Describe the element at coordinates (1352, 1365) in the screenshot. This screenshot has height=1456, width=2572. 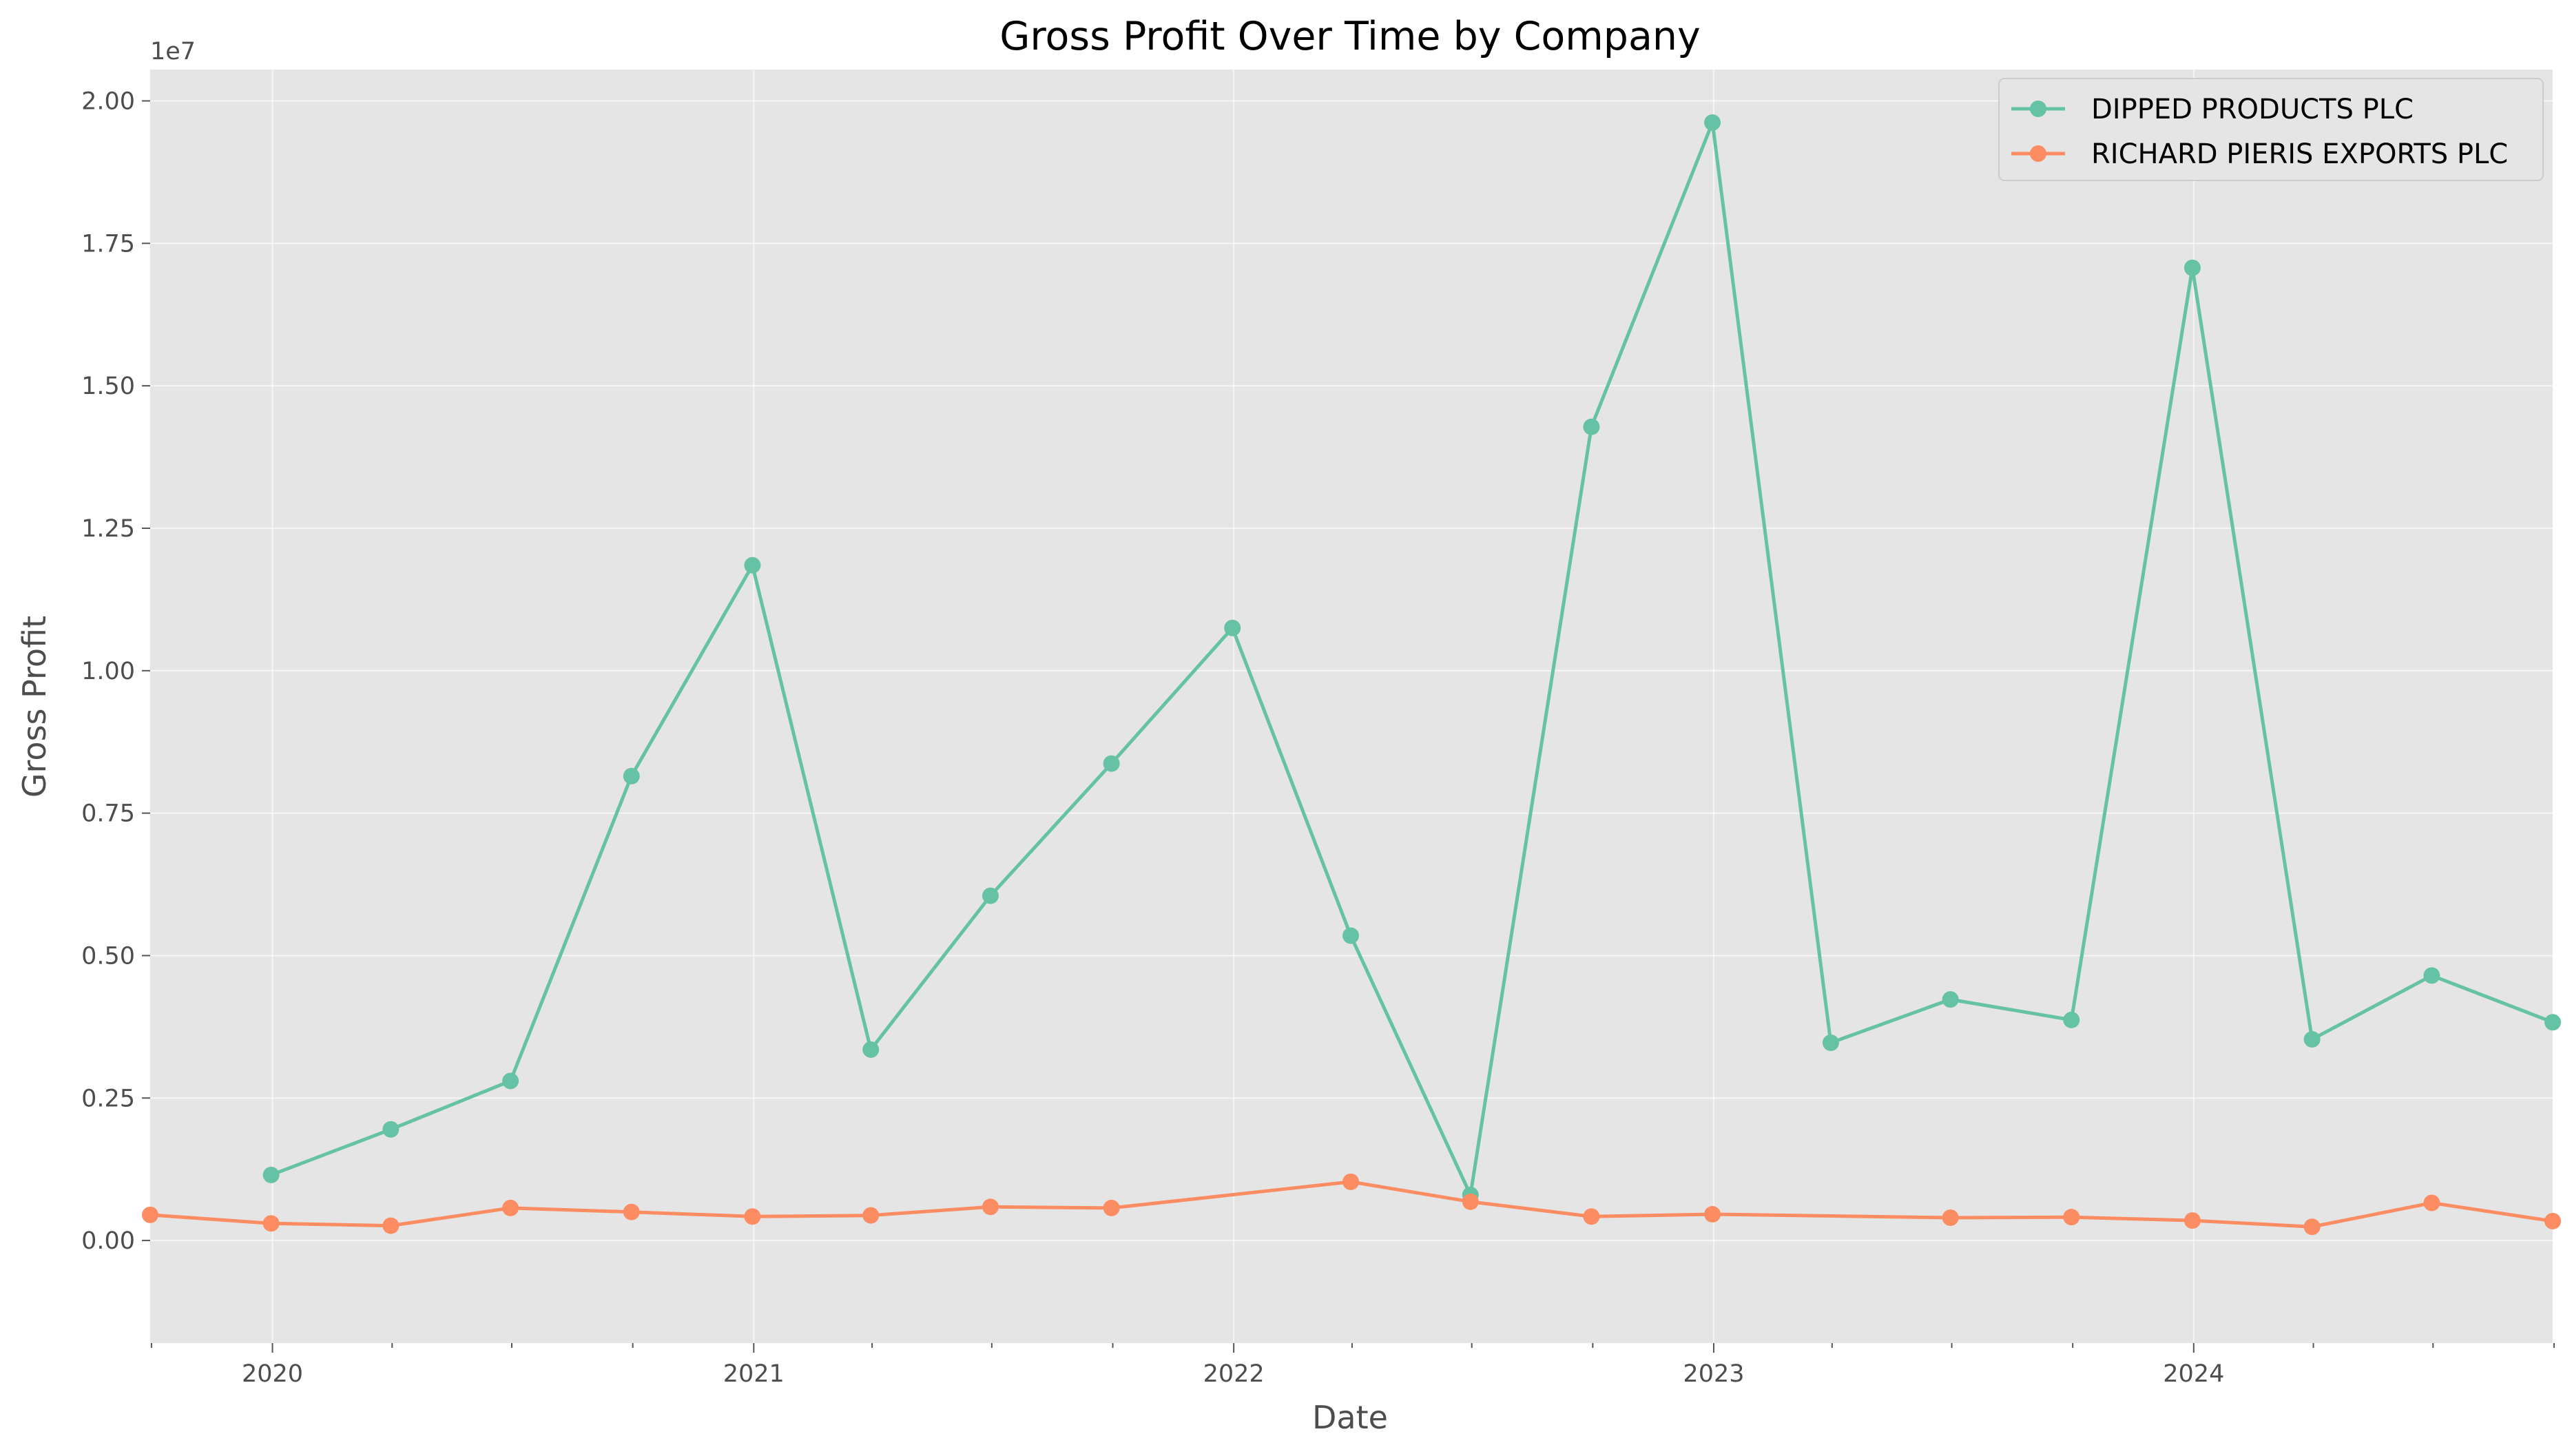
I see `x-axis-ticks: 2020 2021 2022 2023 2024` at that location.